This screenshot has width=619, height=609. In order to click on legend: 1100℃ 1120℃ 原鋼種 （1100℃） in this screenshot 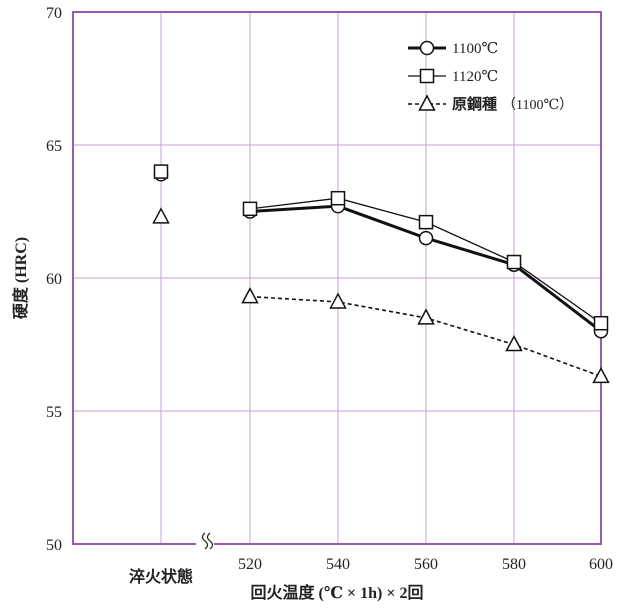, I will do `click(490, 76)`.